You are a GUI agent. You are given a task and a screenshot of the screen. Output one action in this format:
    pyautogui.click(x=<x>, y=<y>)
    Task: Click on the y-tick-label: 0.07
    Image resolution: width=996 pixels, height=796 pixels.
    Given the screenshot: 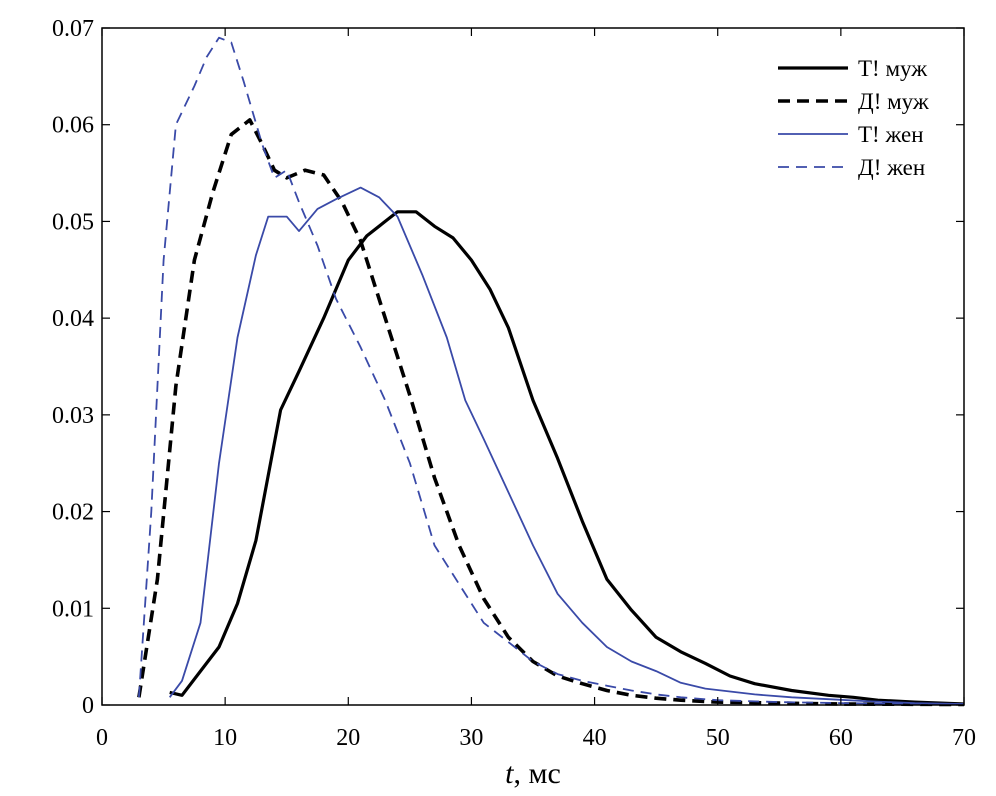 What is the action you would take?
    pyautogui.click(x=73, y=29)
    